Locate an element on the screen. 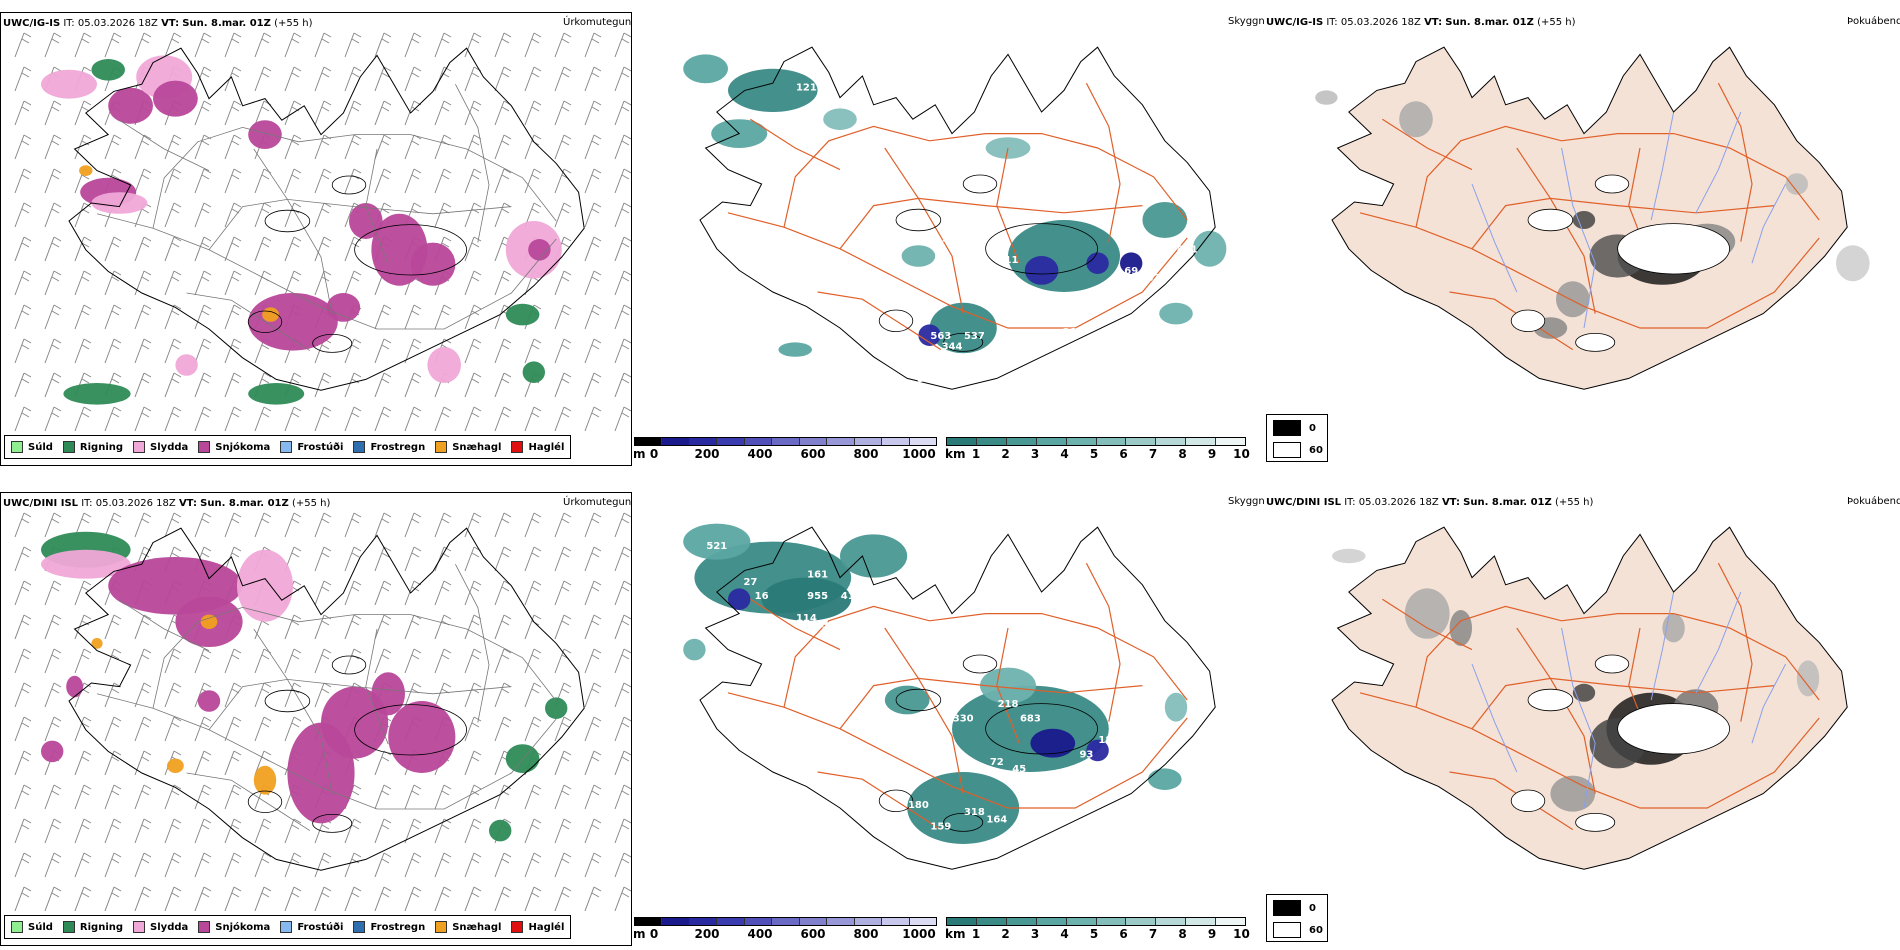 The image size is (1900, 950). visibility-tick: 3 is located at coordinates (1035, 934).